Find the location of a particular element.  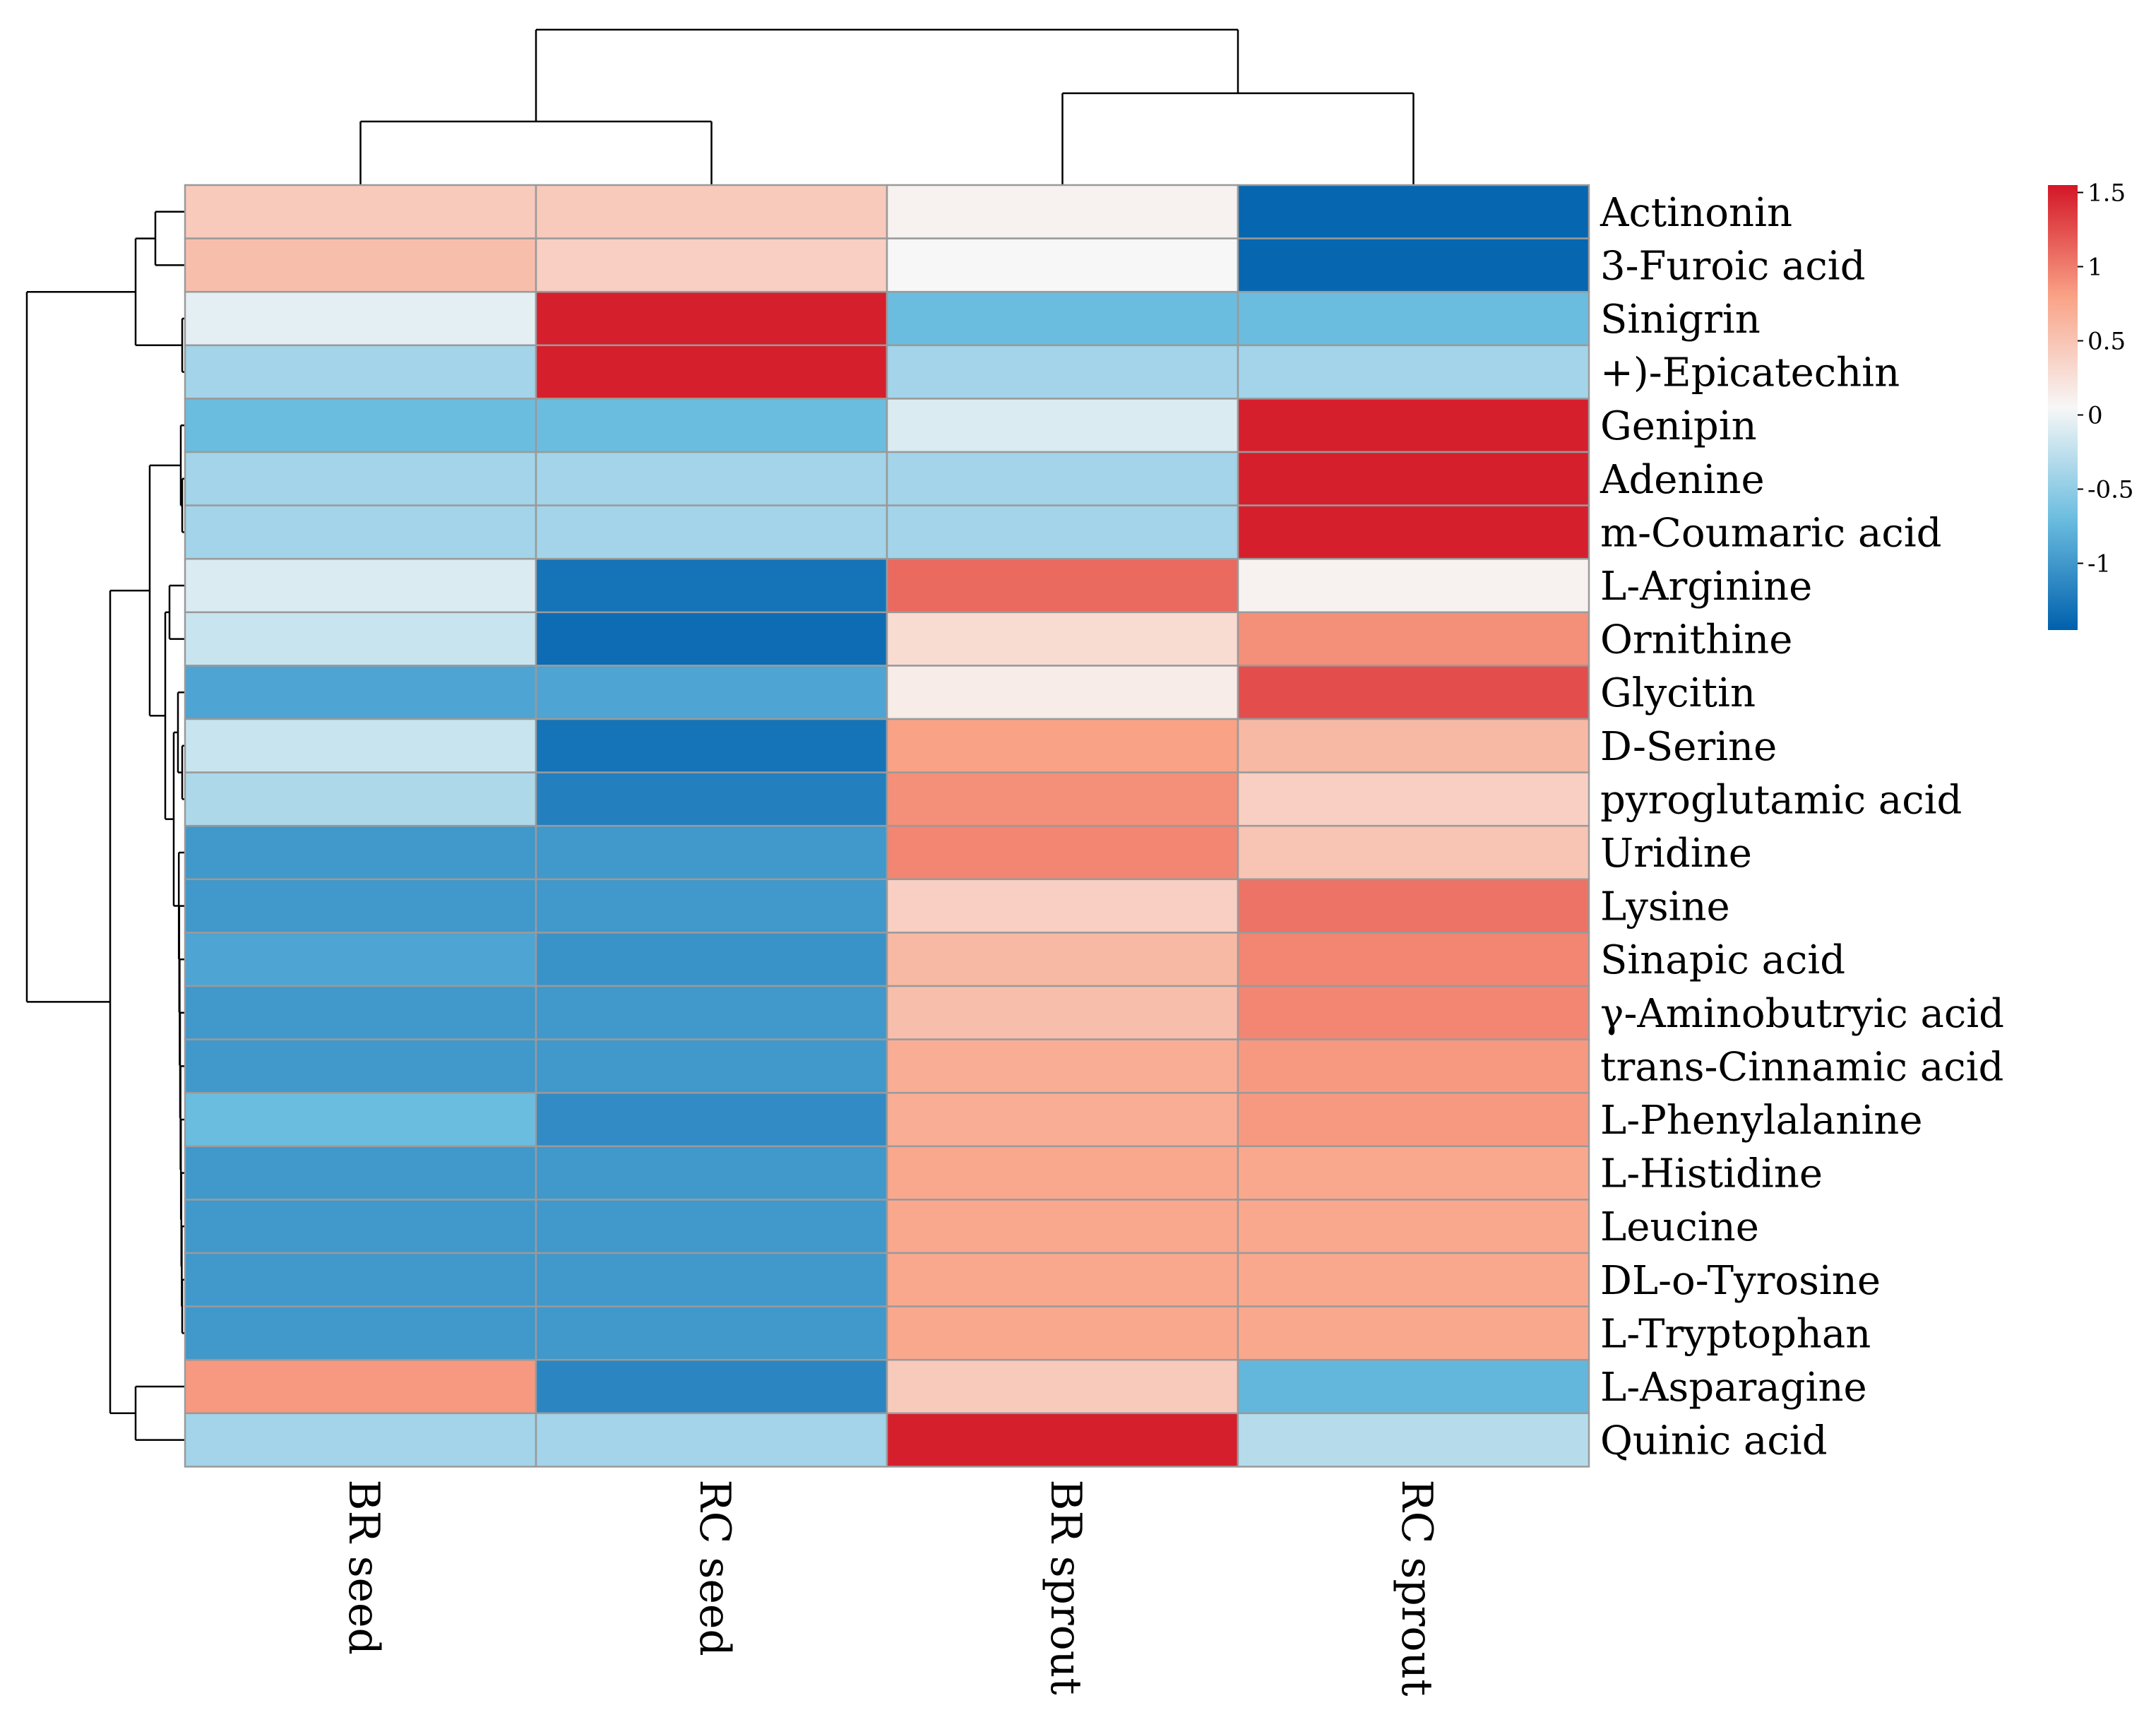

row-label: Glycitin is located at coordinates (1678, 693).